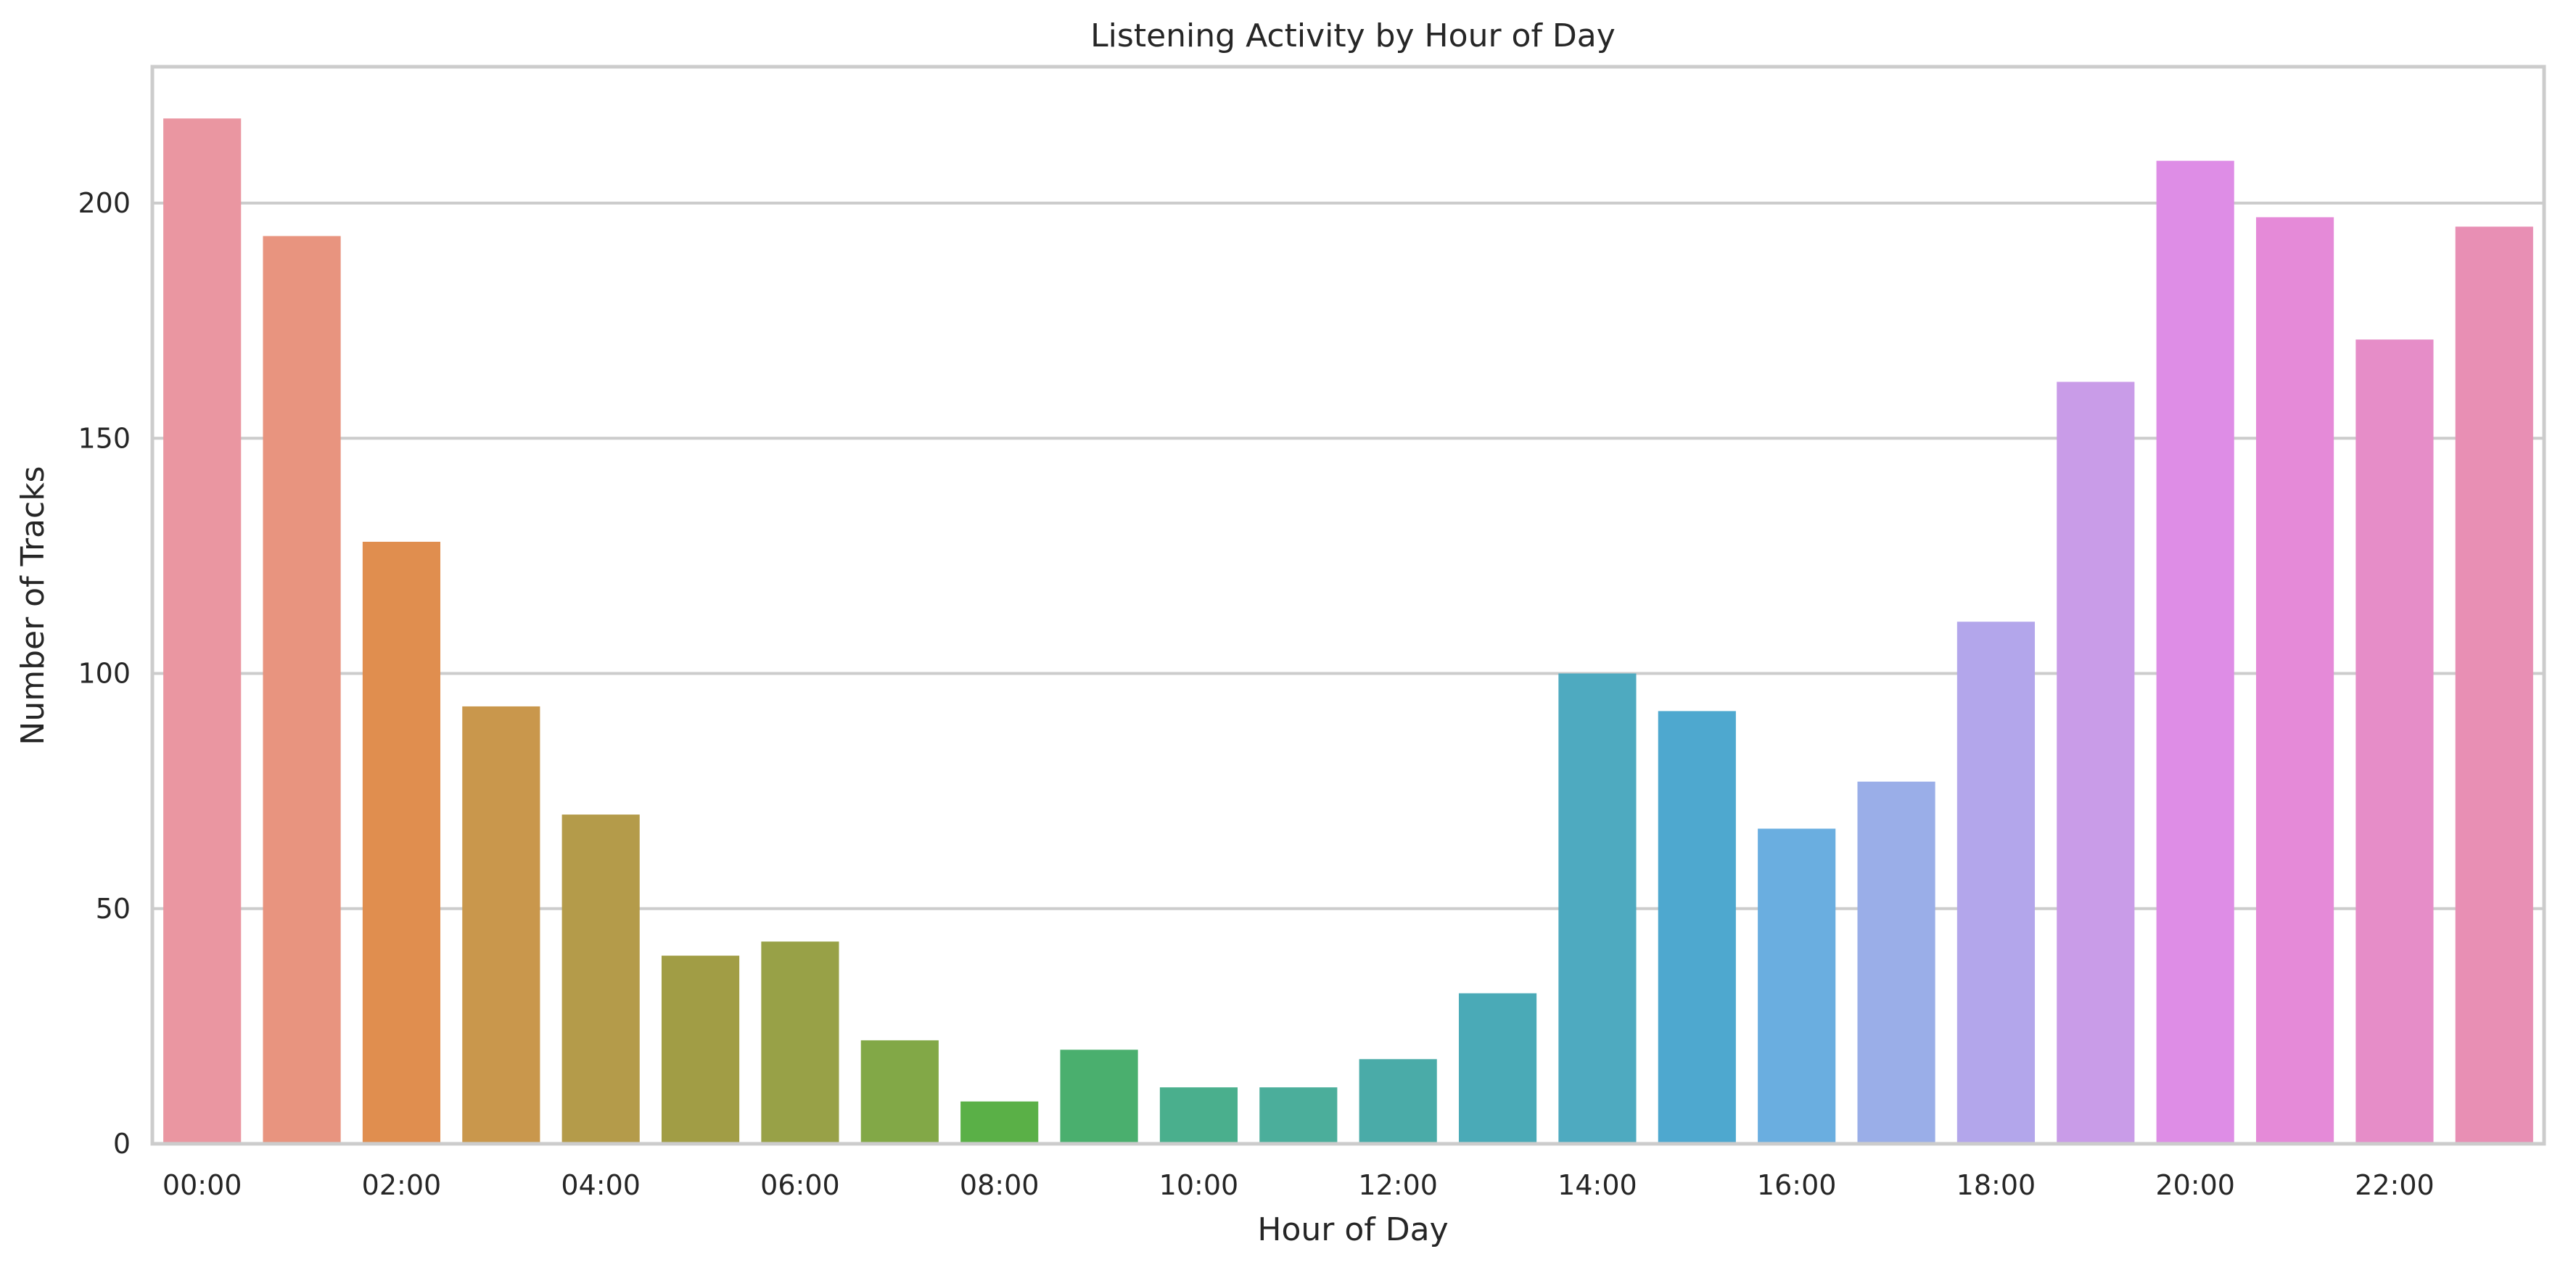 The width and height of the screenshot is (2576, 1270). I want to click on x-tick-label: 22:00, so click(2395, 1185).